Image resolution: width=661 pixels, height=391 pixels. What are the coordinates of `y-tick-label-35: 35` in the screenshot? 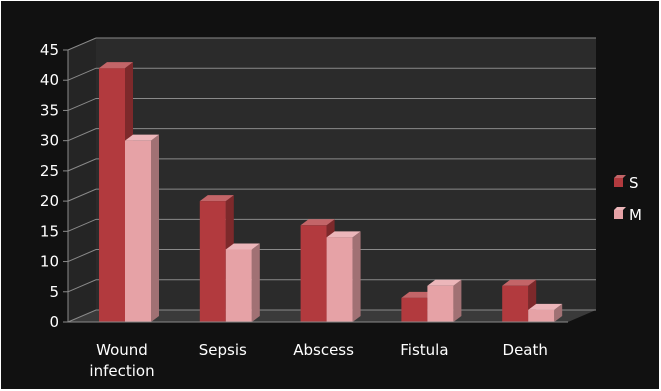 It's located at (49, 110).